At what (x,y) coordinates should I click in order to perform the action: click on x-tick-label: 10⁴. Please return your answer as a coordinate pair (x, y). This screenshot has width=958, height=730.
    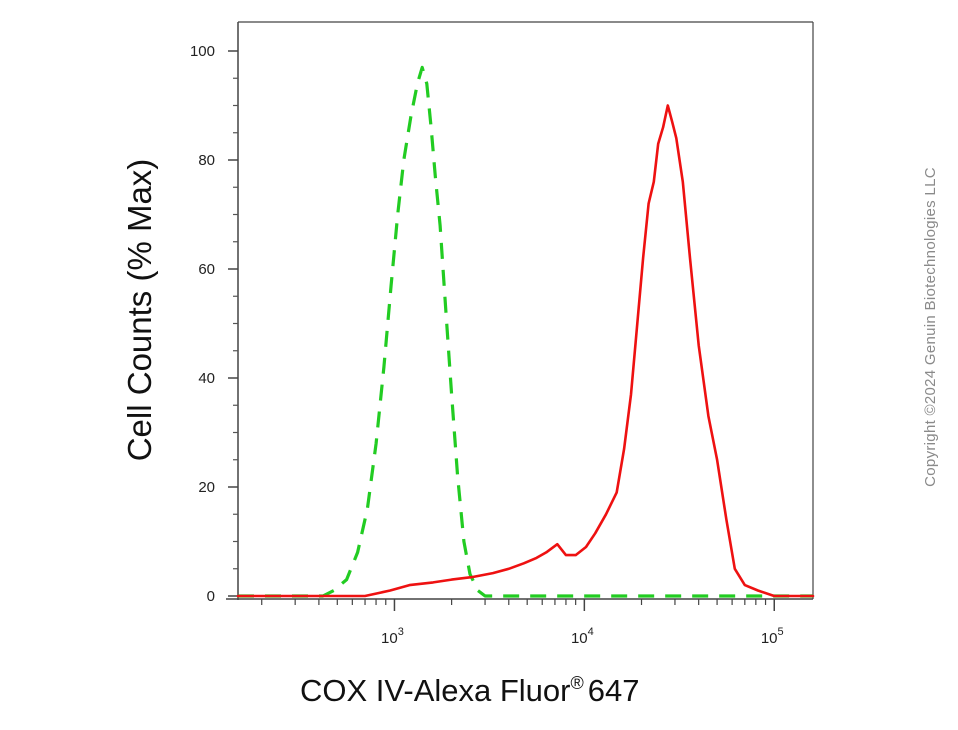
    Looking at the image, I should click on (582, 636).